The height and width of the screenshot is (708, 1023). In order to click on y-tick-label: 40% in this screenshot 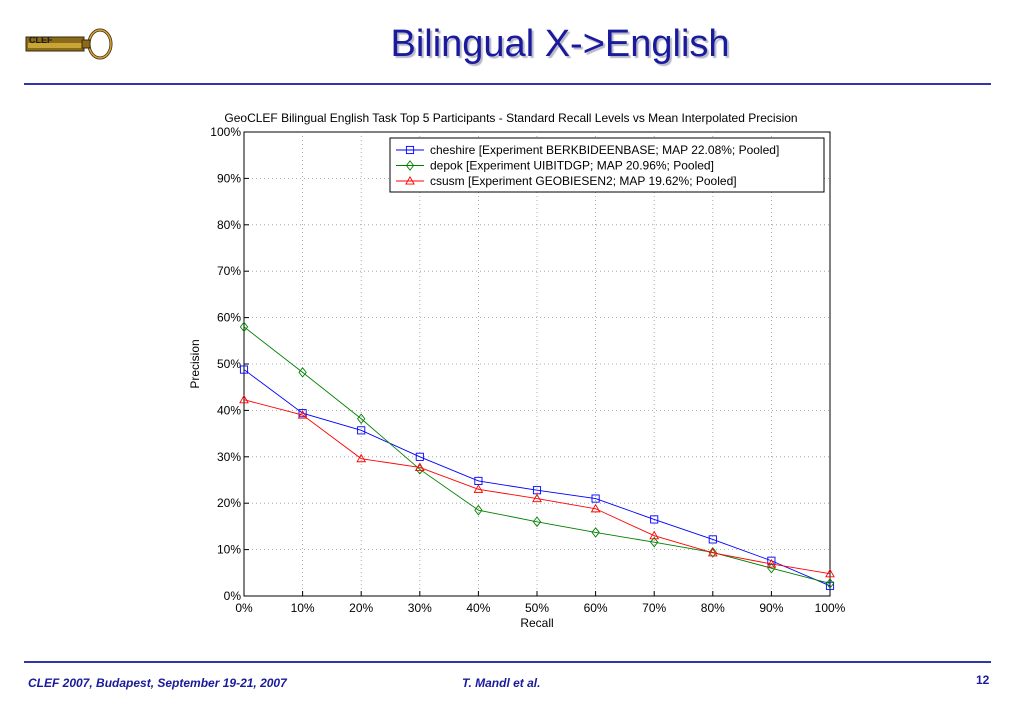, I will do `click(229, 410)`.